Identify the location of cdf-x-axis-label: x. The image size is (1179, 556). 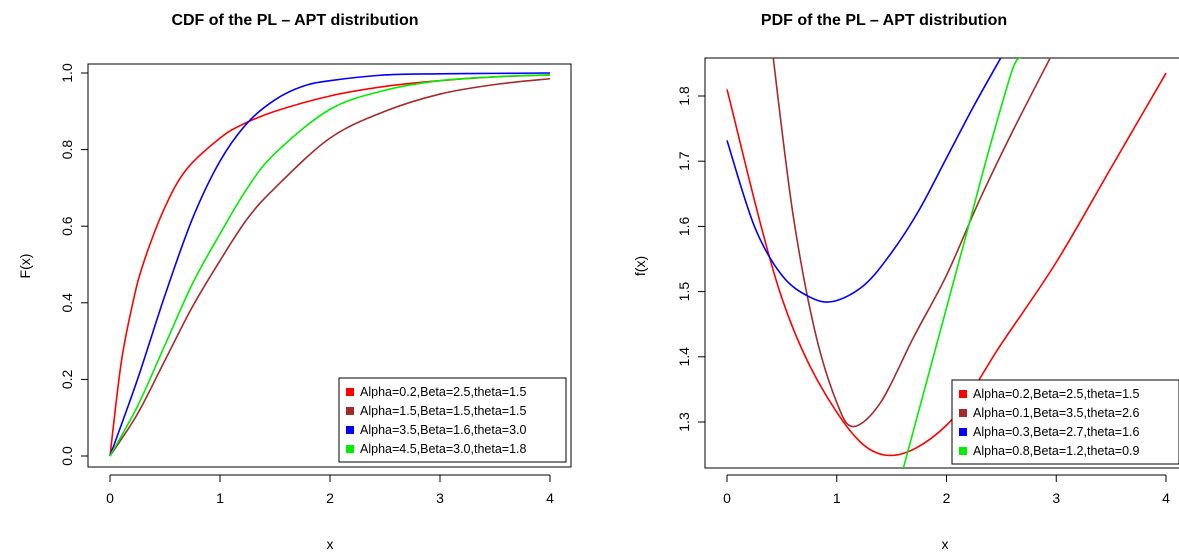
(330, 544).